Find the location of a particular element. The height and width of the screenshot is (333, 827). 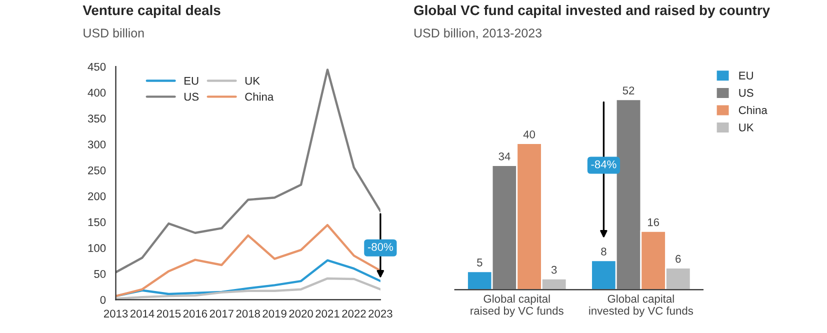

data-label: 3 is located at coordinates (554, 270).